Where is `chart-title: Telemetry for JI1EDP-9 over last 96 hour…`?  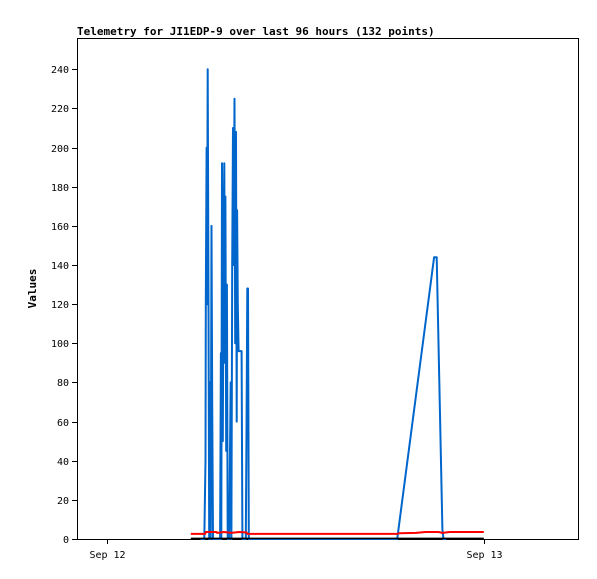
chart-title: Telemetry for JI1EDP-9 over last 96 hour… is located at coordinates (256, 31).